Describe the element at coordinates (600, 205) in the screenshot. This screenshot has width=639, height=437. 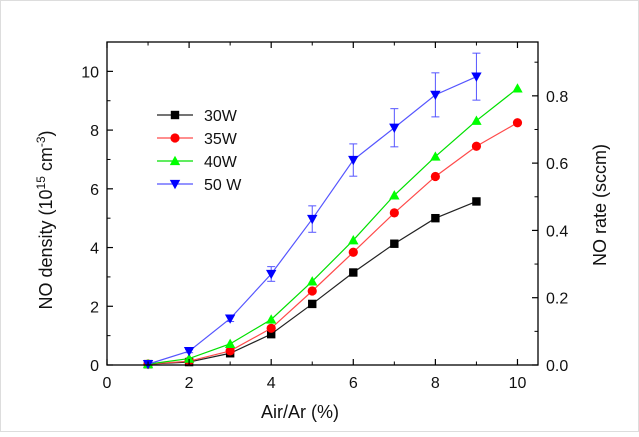
I see `y-axis-title-right: NO rate (sccm)` at that location.